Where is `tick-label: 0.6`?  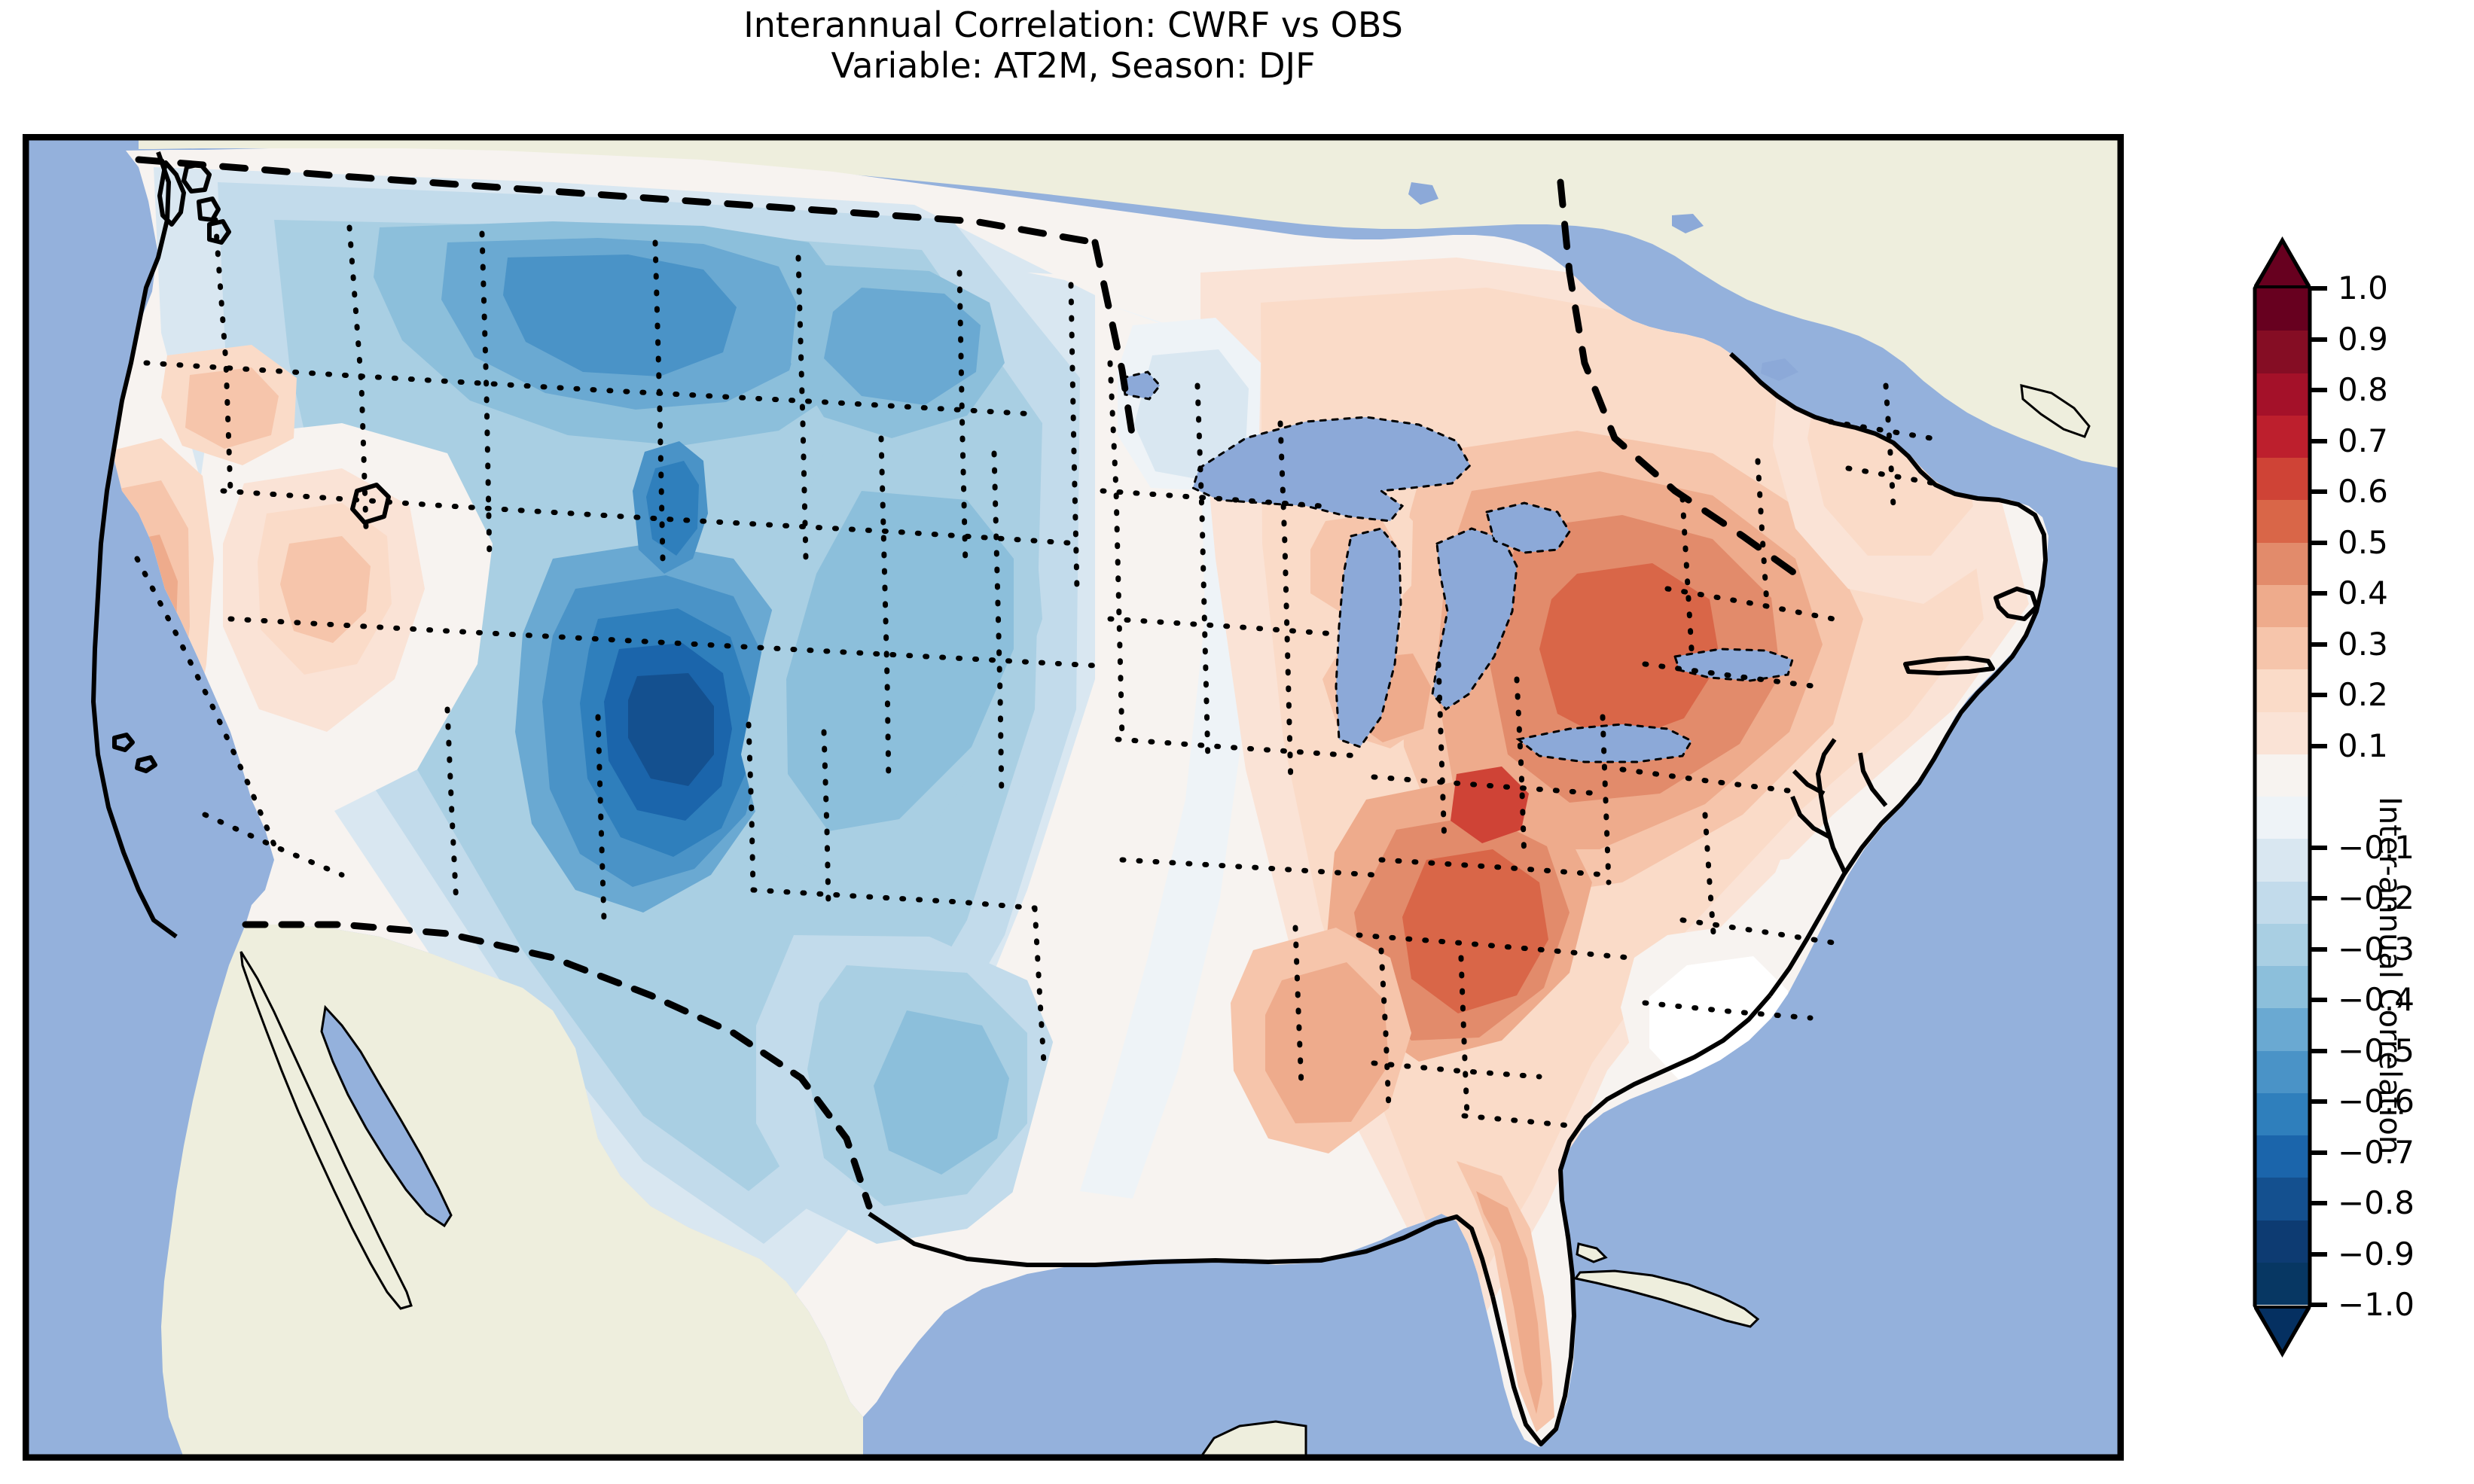
tick-label: 0.6 is located at coordinates (2363, 491).